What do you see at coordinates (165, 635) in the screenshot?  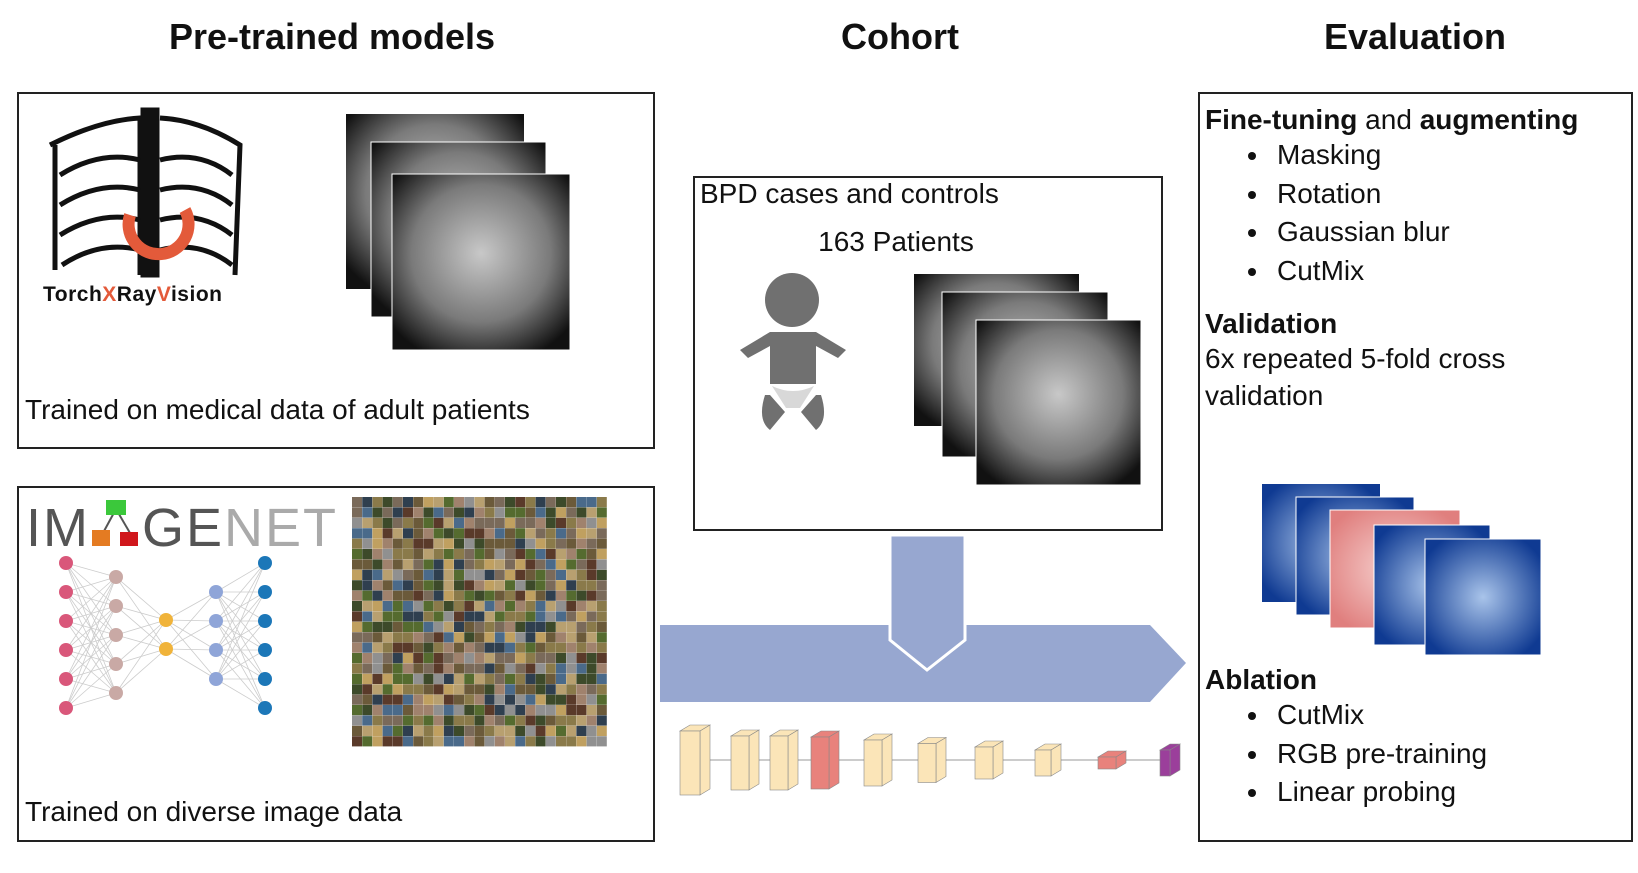 I see `neural-network` at bounding box center [165, 635].